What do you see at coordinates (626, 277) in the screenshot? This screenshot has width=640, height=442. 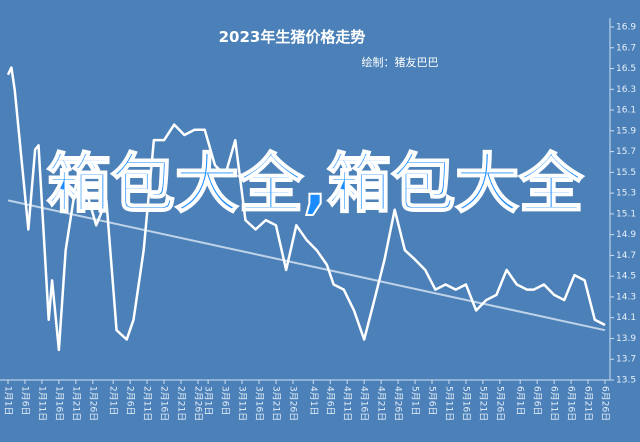 I see `y-tick-label: 14.5` at bounding box center [626, 277].